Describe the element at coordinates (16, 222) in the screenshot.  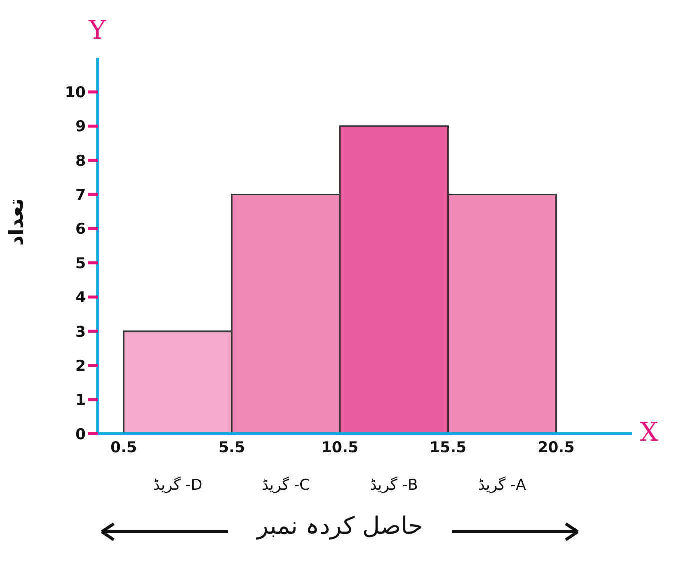
I see `y-axis-title: تعداد` at that location.